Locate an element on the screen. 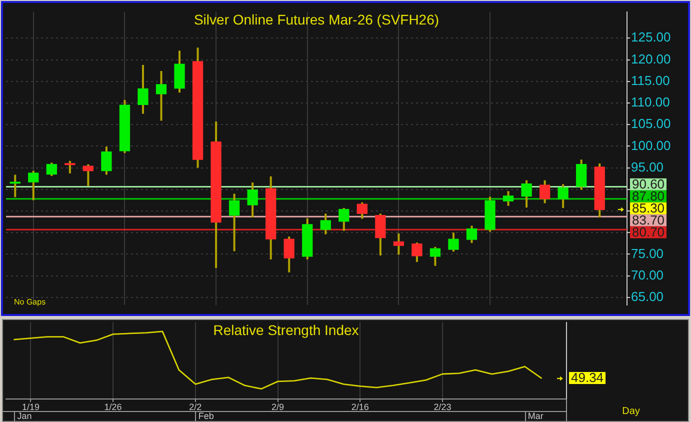 The height and width of the screenshot is (422, 691). ref-line-label: 83.70 is located at coordinates (648, 220).